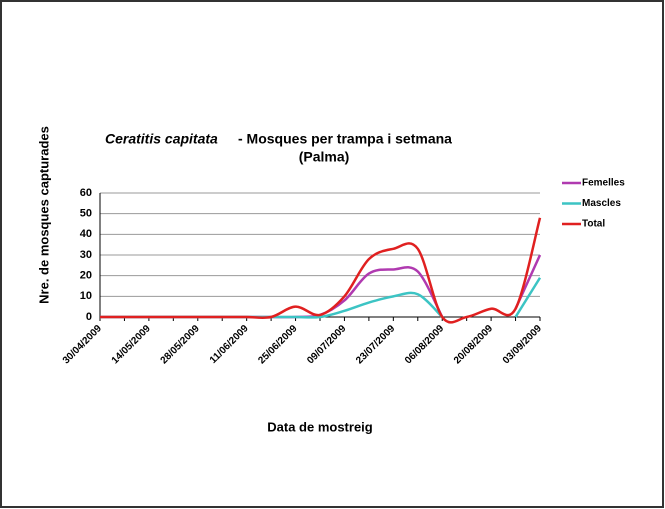 The height and width of the screenshot is (509, 665). What do you see at coordinates (86, 255) in the screenshot?
I see `y-tick-label: 30` at bounding box center [86, 255].